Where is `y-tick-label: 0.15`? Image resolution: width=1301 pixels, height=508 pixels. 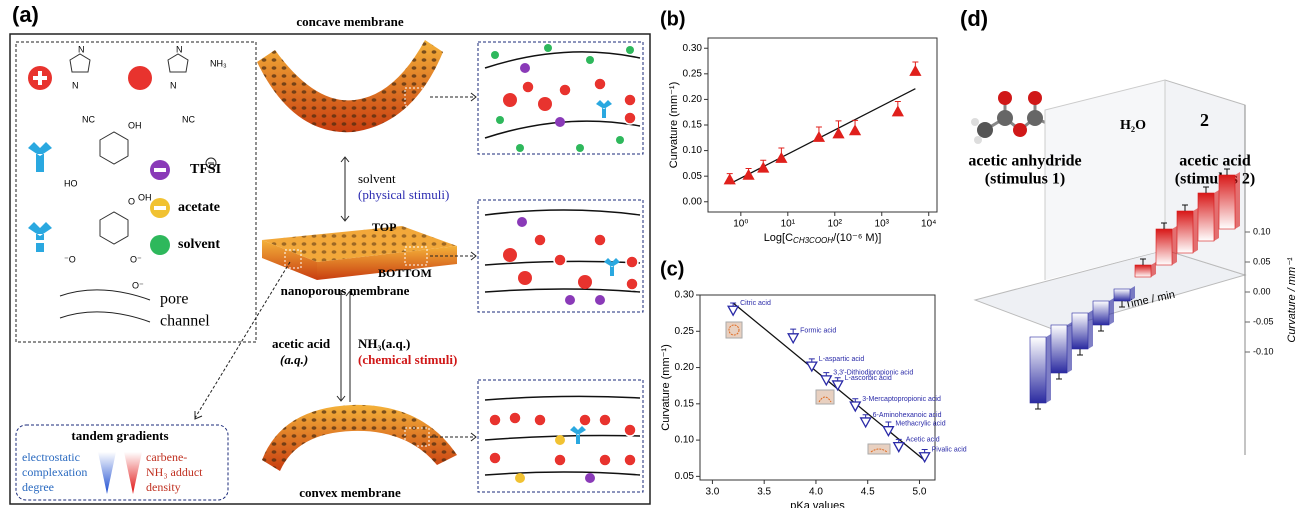 y-tick-label: 0.15 is located at coordinates (693, 125).